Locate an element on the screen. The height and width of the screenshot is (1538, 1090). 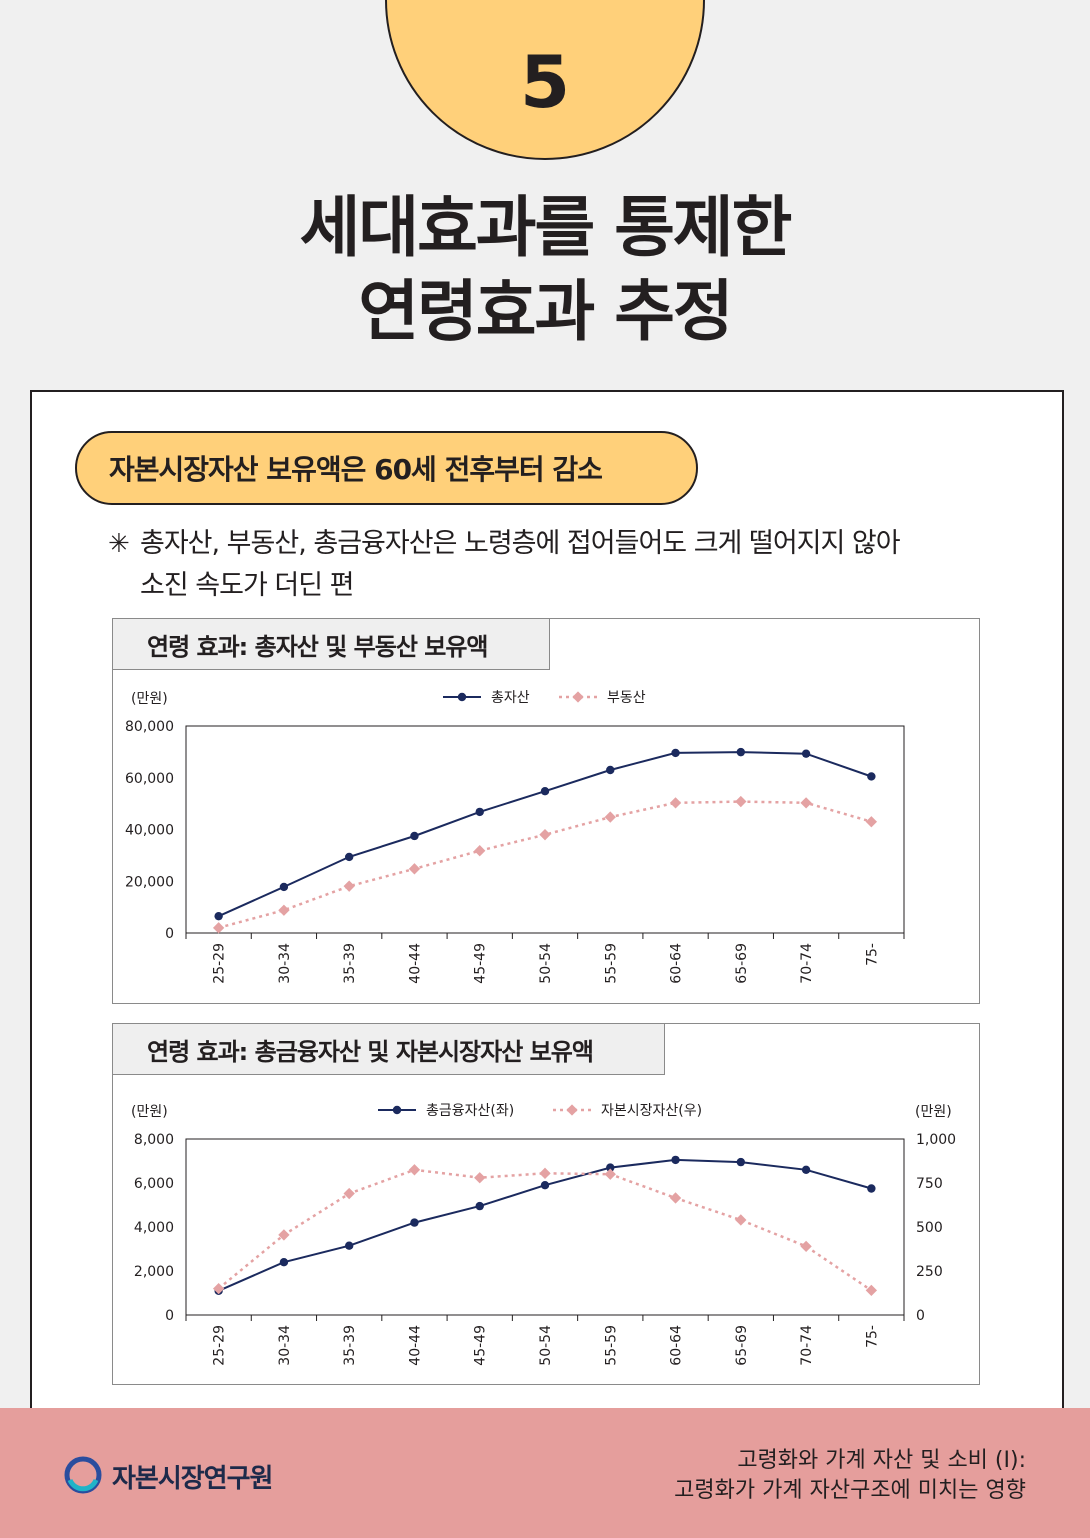
section-number: 5 is located at coordinates (545, 82).